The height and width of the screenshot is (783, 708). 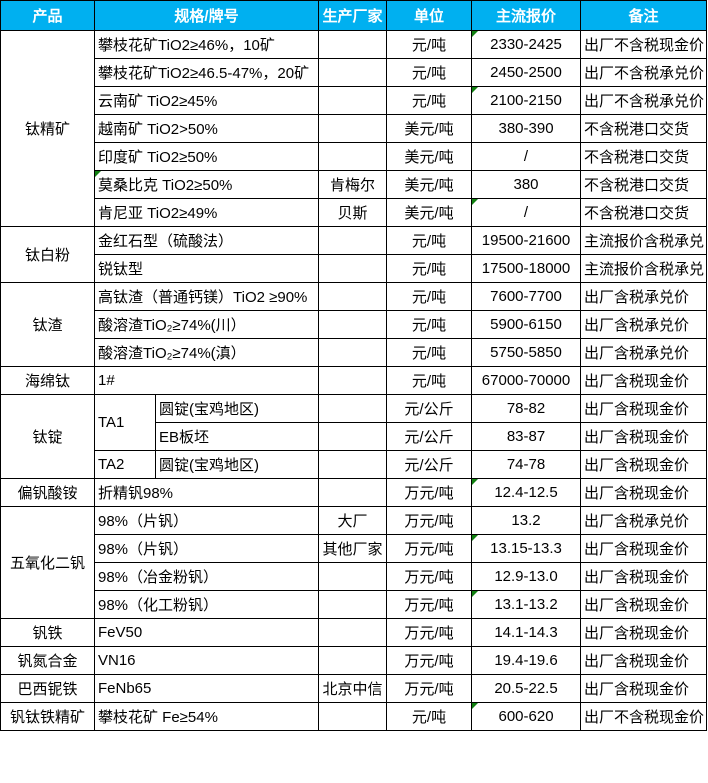 What do you see at coordinates (526, 184) in the screenshot?
I see `price-cell: 380` at bounding box center [526, 184].